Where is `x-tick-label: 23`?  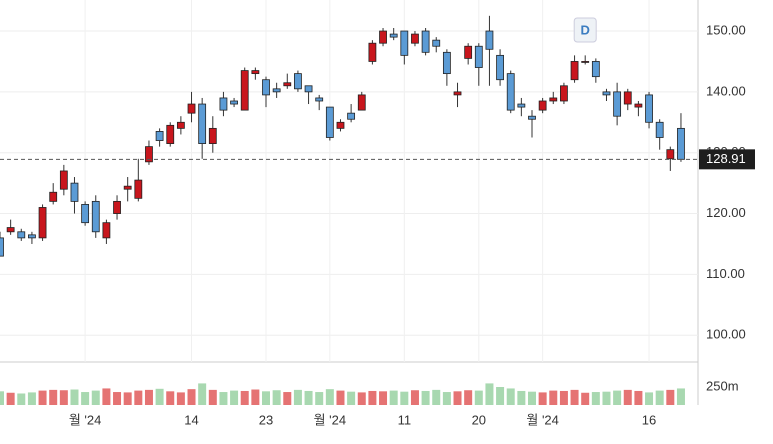 x-tick-label: 23 is located at coordinates (266, 419).